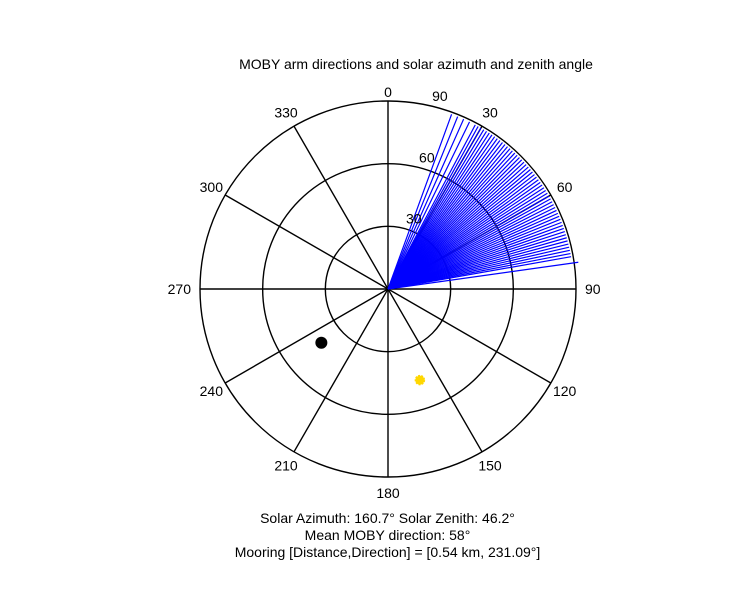 This screenshot has width=750, height=600. What do you see at coordinates (440, 96) in the screenshot?
I see `radial-label-90: 90` at bounding box center [440, 96].